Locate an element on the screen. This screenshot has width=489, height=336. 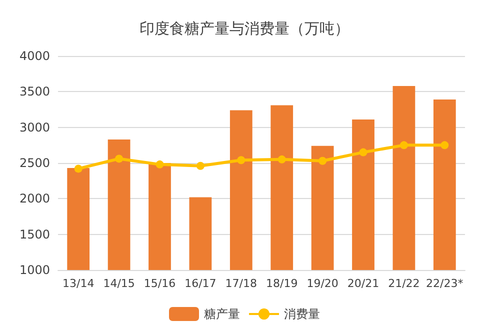
y-tick-label: 3500 is located at coordinates (34, 91).